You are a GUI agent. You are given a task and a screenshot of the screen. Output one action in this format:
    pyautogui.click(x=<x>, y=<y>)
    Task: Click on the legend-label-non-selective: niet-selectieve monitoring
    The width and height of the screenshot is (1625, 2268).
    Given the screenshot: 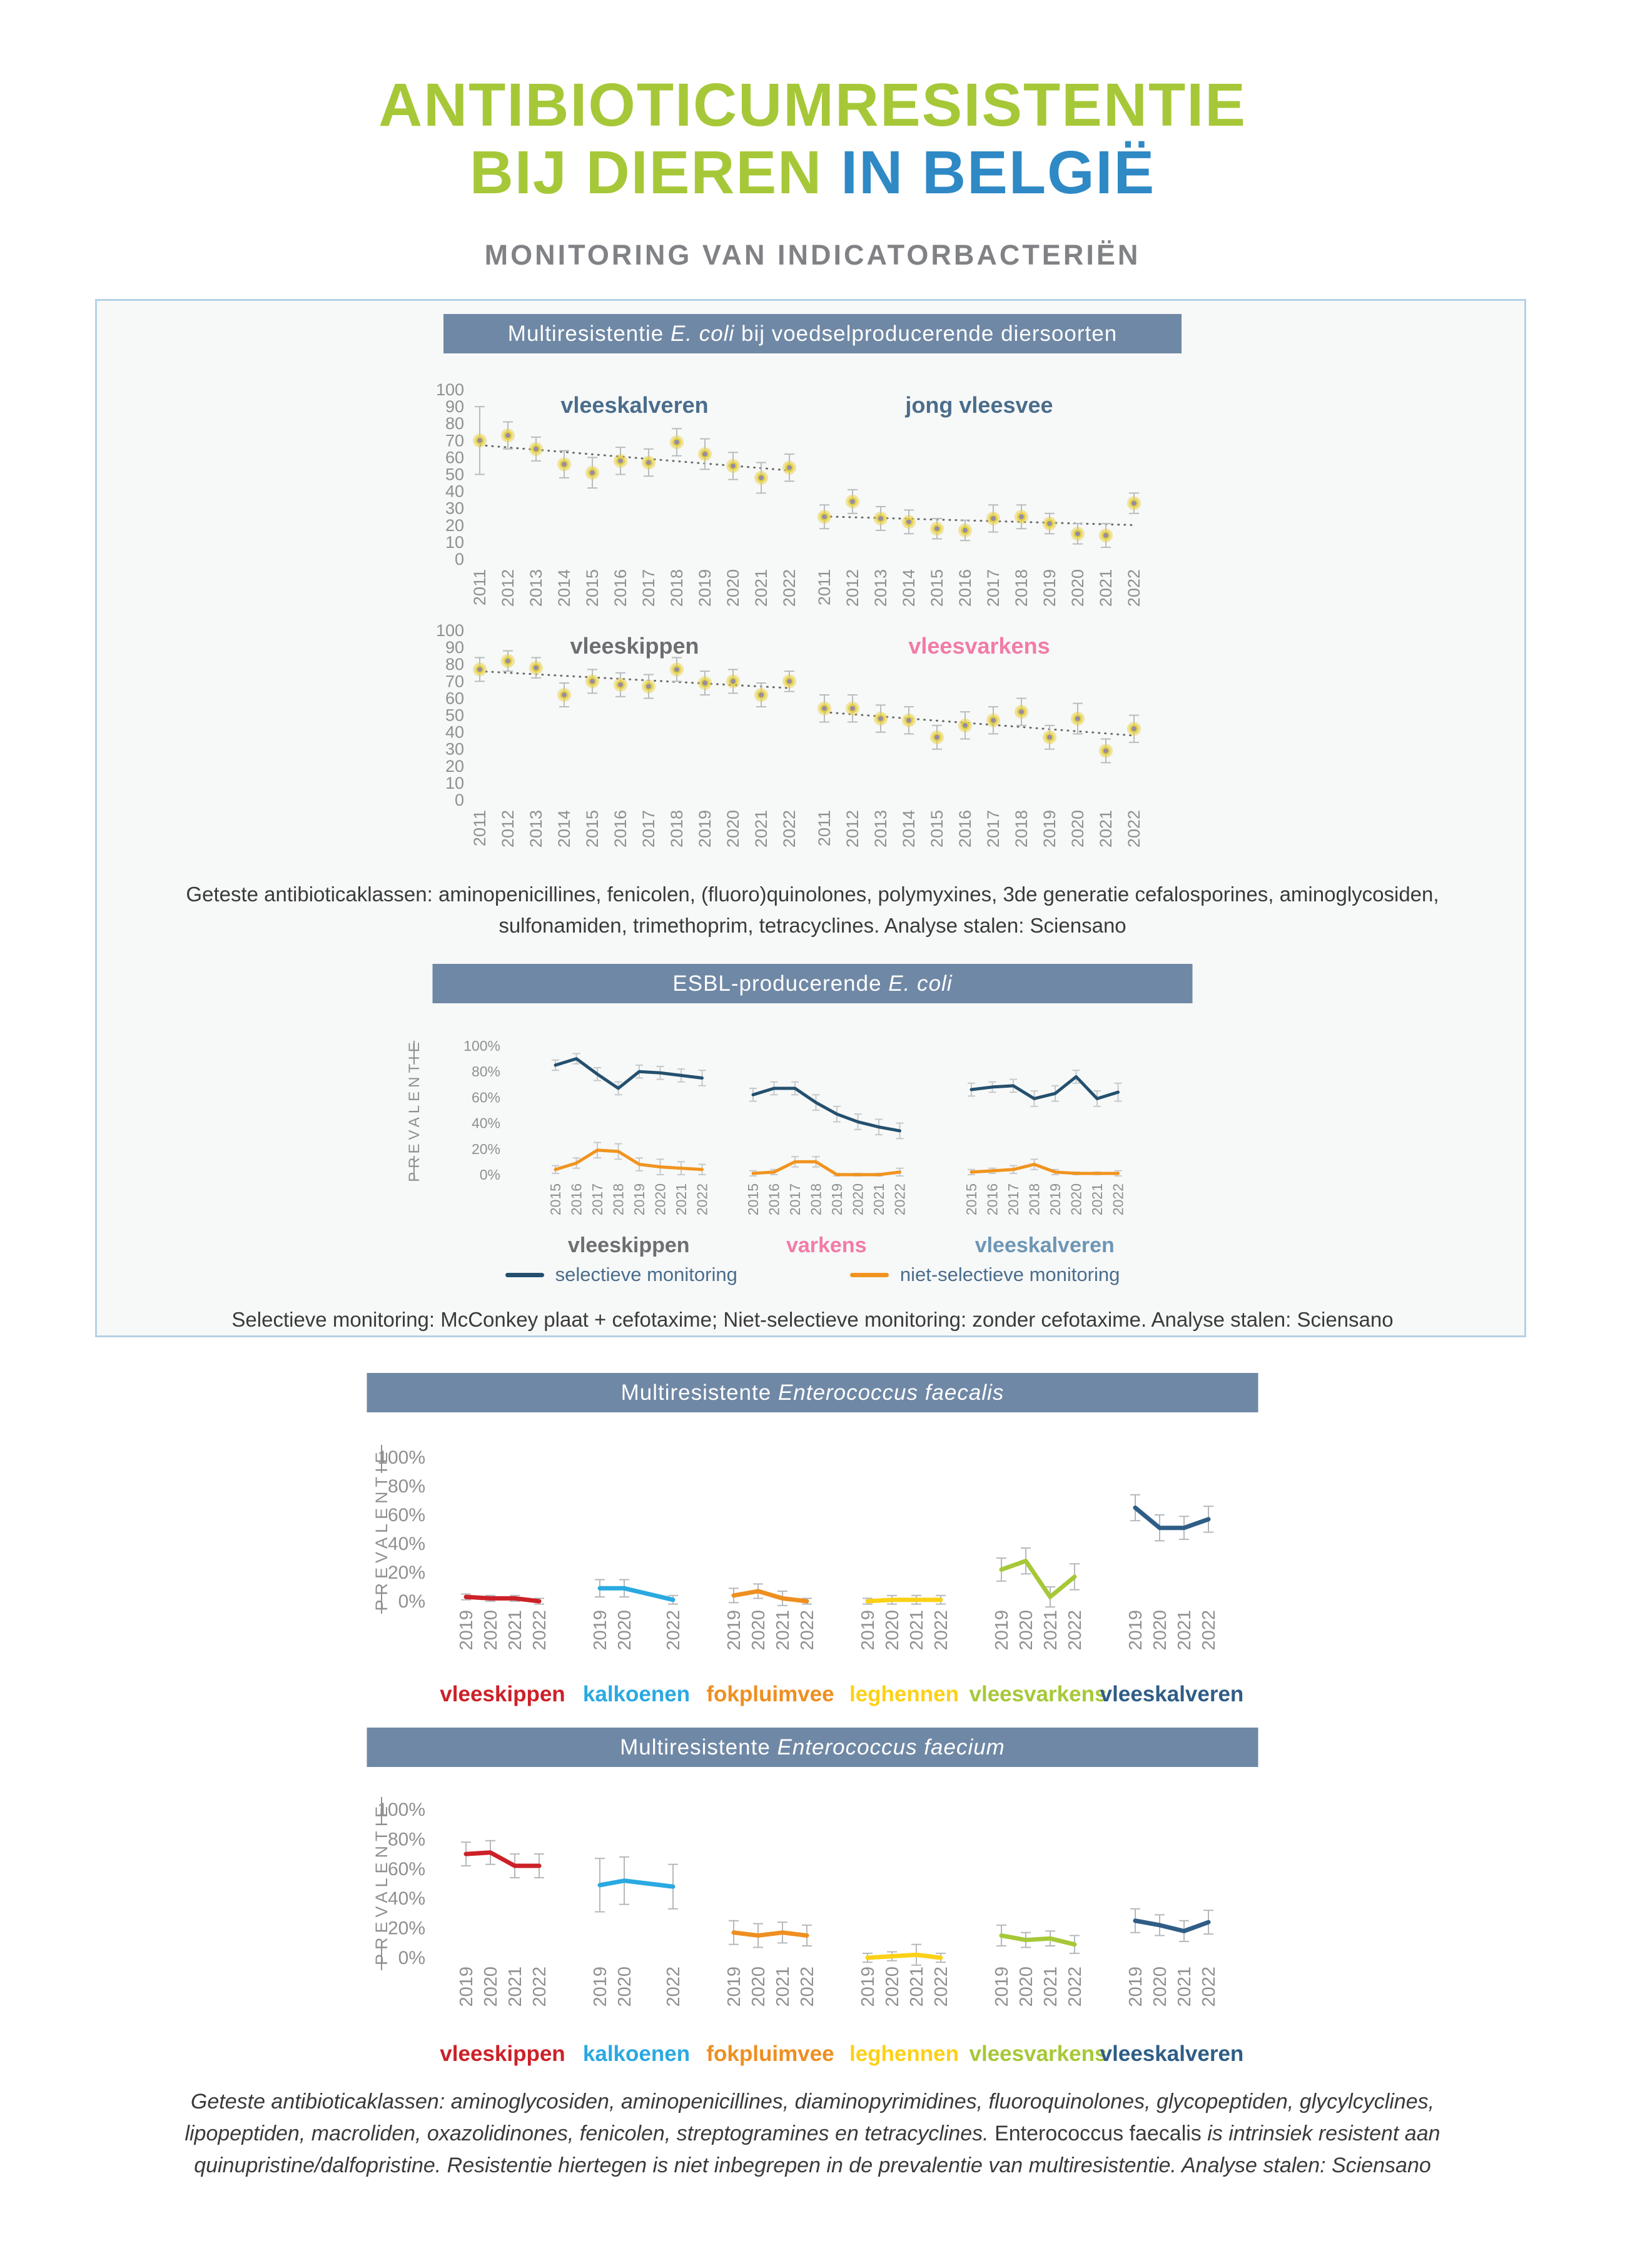 What is the action you would take?
    pyautogui.click(x=1009, y=1274)
    